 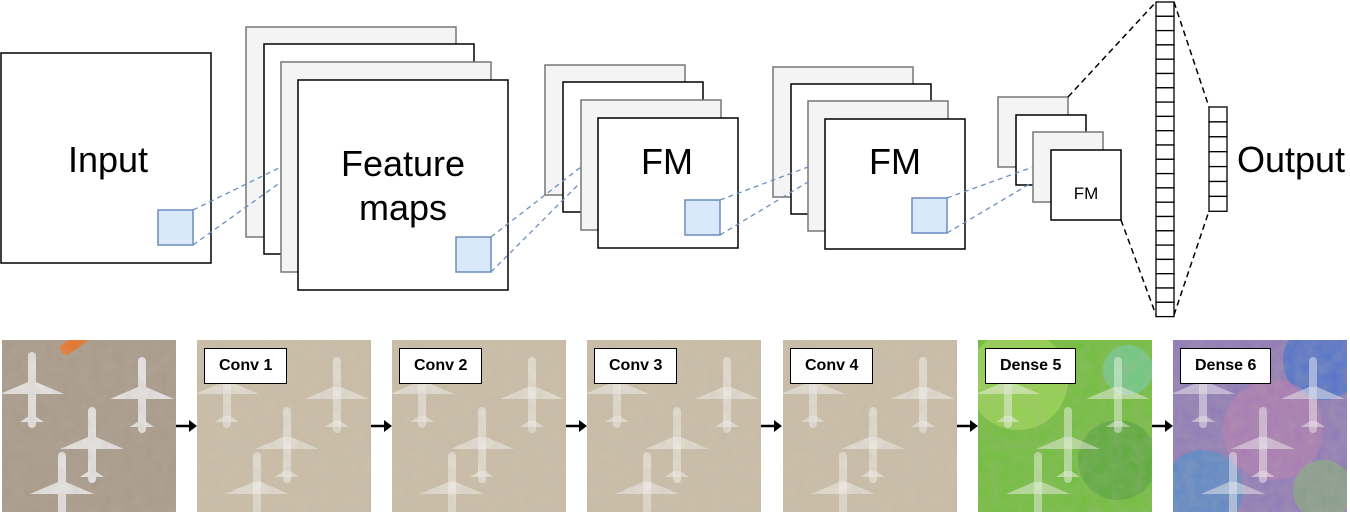 What do you see at coordinates (1065, 426) in the screenshot?
I see `layer-visualization: Dense 5` at bounding box center [1065, 426].